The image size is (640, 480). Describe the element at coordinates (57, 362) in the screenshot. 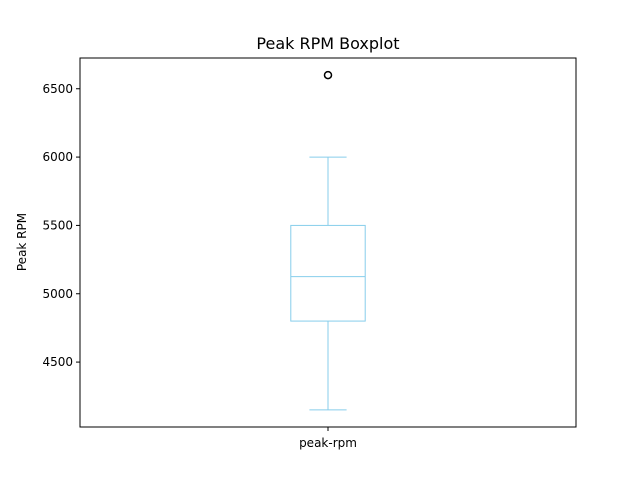

I see `y-tick-label: 4500` at that location.